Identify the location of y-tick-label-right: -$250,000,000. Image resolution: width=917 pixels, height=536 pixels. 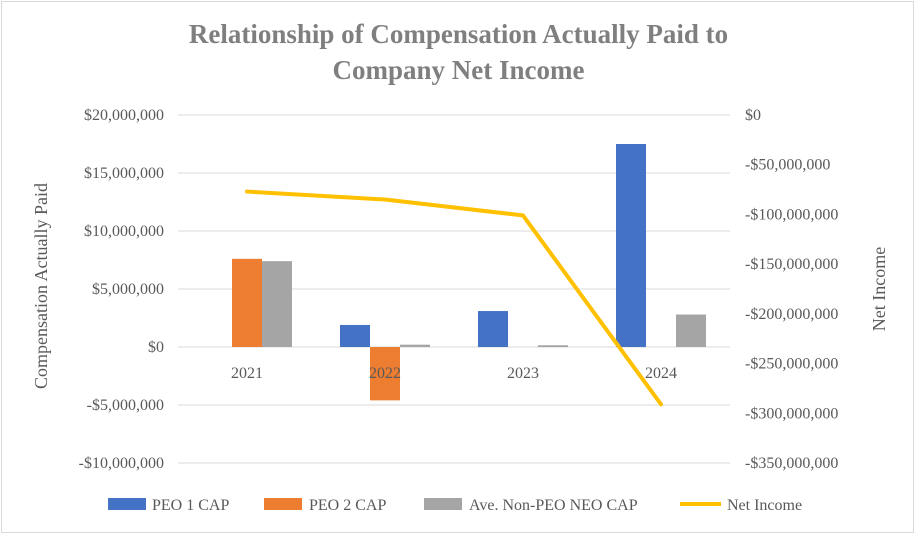
(791, 364).